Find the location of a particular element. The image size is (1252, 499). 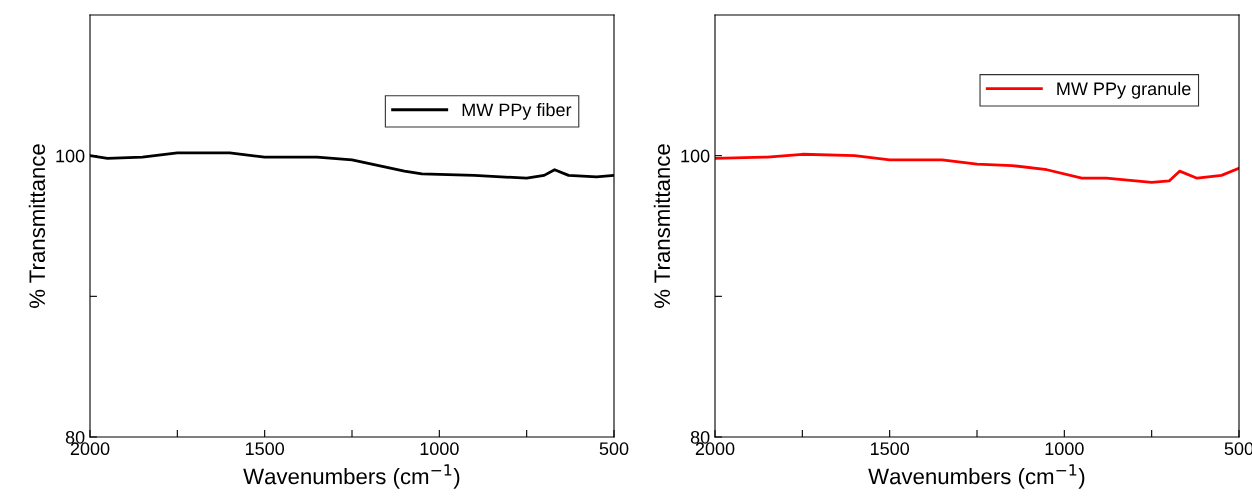

legend-label: MW PPy fiber is located at coordinates (517, 111).